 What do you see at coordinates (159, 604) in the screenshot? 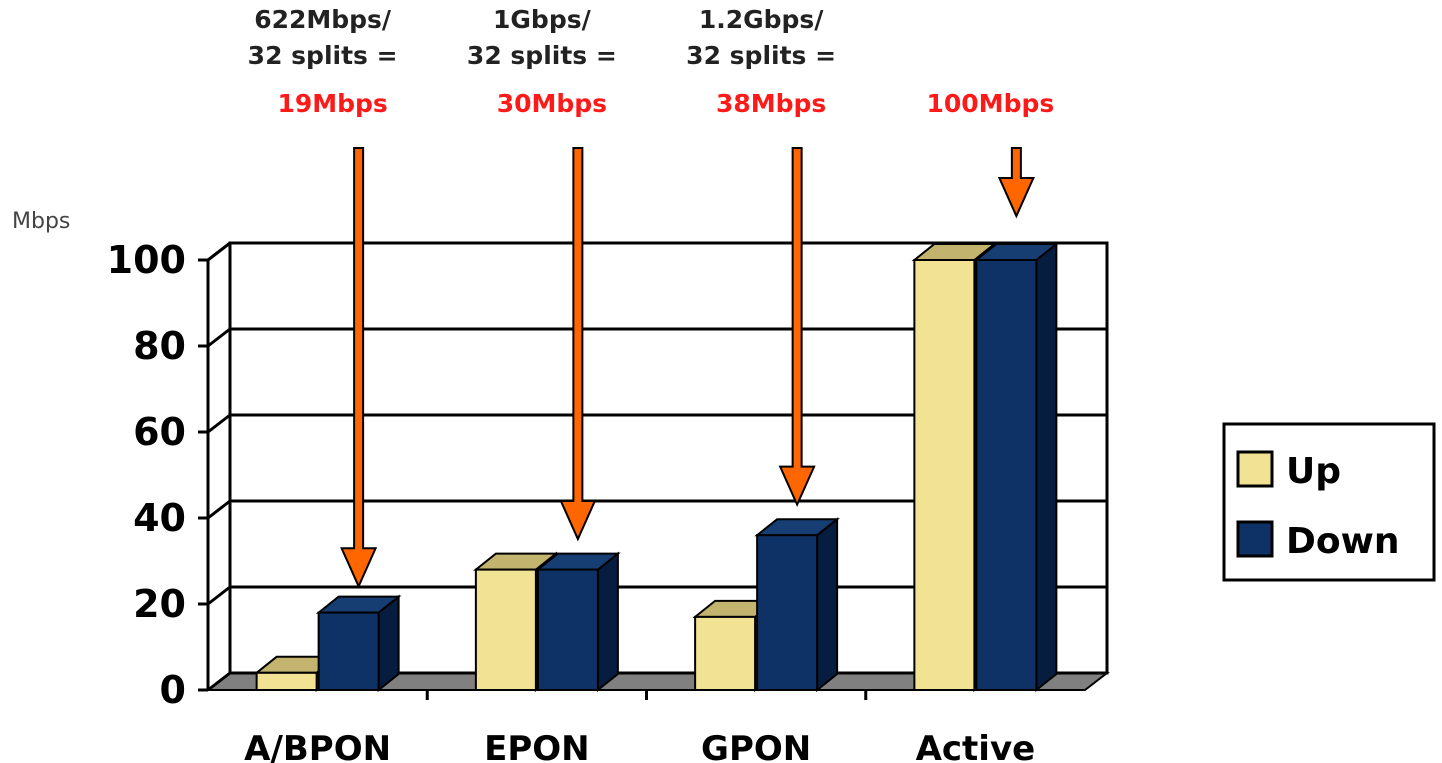
I see `y-tick-label: 20` at bounding box center [159, 604].